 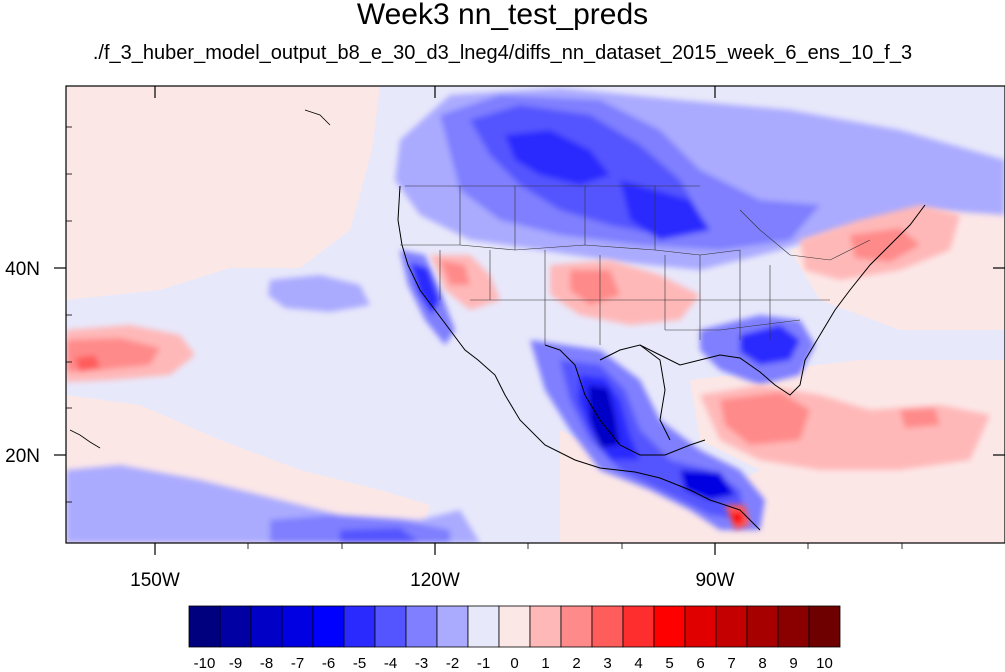 What do you see at coordinates (421, 663) in the screenshot?
I see `colorbar-label: -3` at bounding box center [421, 663].